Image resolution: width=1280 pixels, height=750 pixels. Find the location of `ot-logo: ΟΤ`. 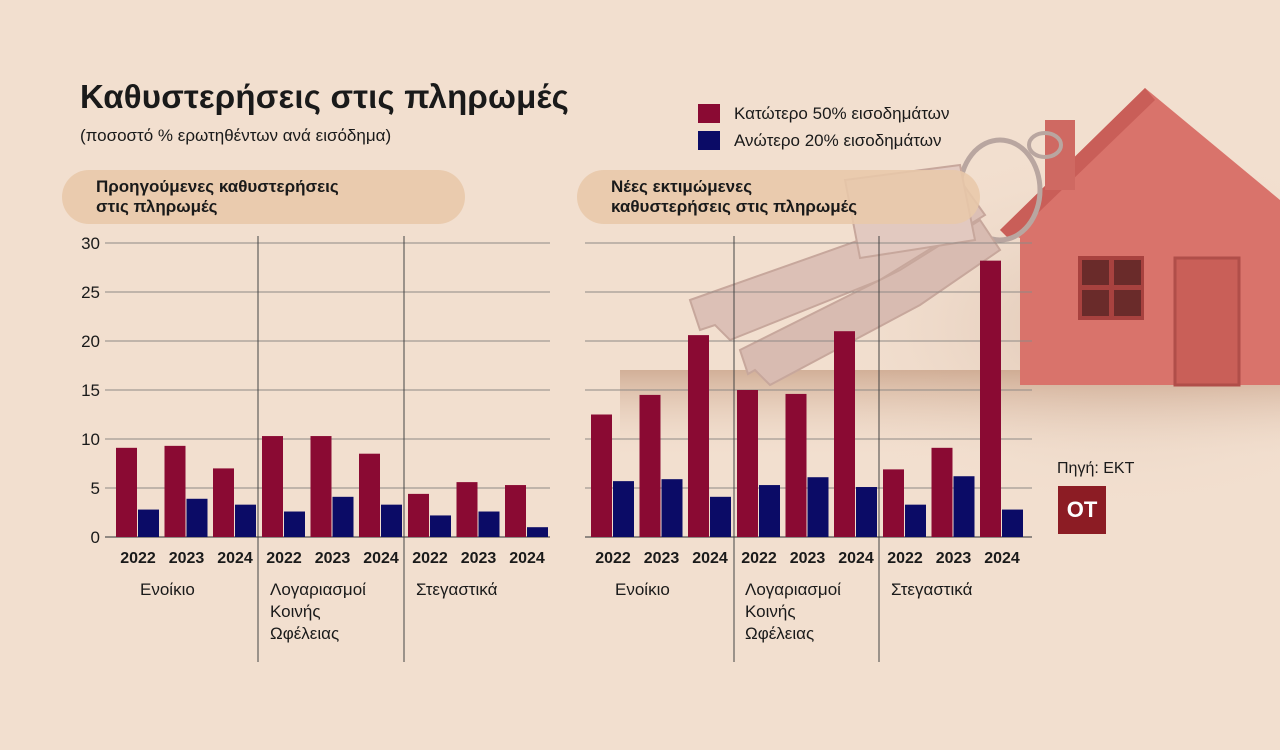

ot-logo: ΟΤ is located at coordinates (1082, 510).